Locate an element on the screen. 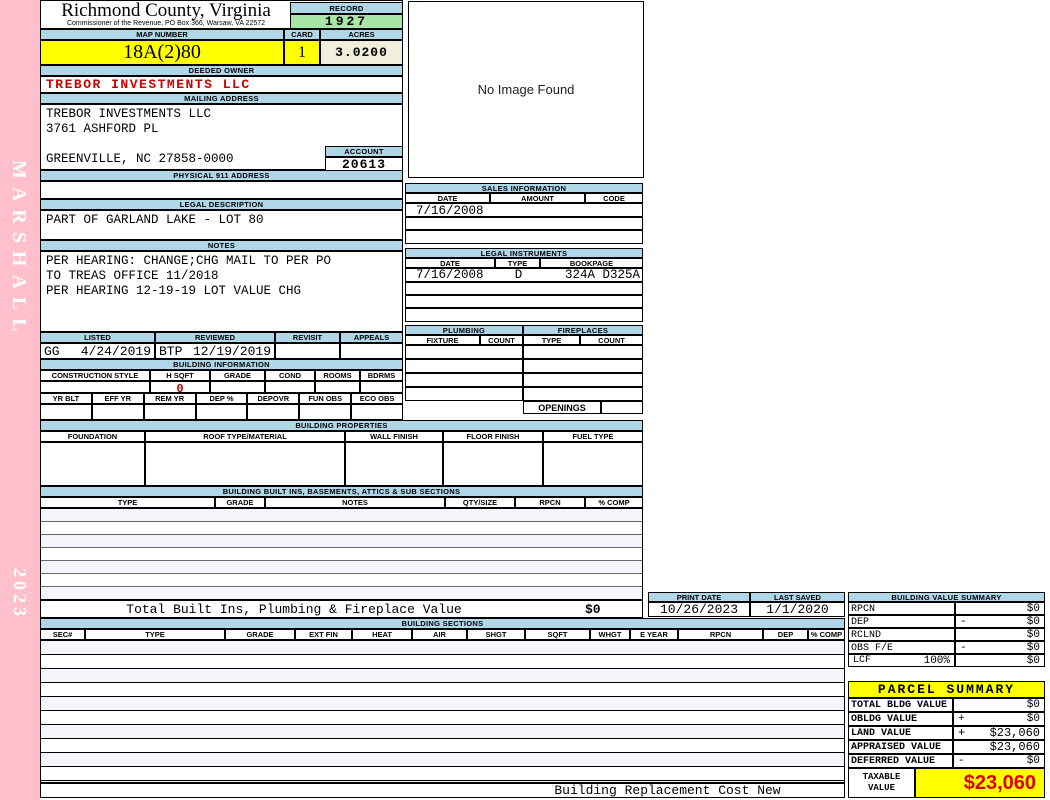 The height and width of the screenshot is (800, 1050). account-label: ACCOUNT is located at coordinates (364, 151).